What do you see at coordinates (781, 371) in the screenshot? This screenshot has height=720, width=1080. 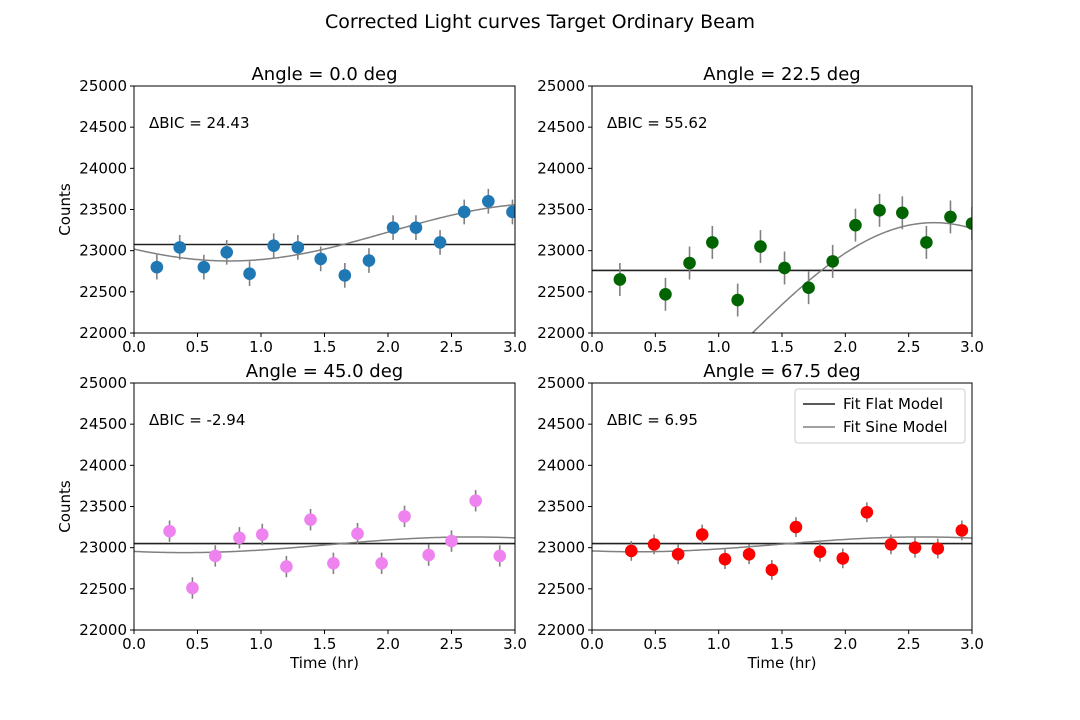 I see `panel-title: Angle = 67.5 deg` at bounding box center [781, 371].